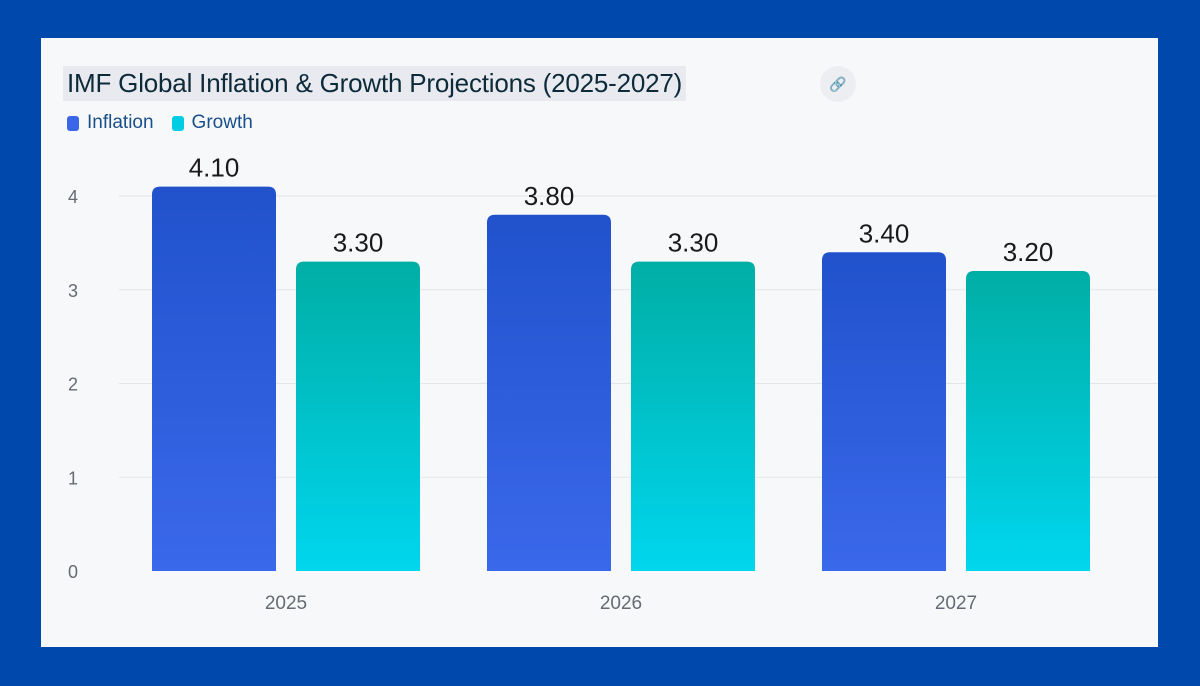 Image resolution: width=1200 pixels, height=686 pixels. What do you see at coordinates (73, 385) in the screenshot?
I see `y-tick-label: 2` at bounding box center [73, 385].